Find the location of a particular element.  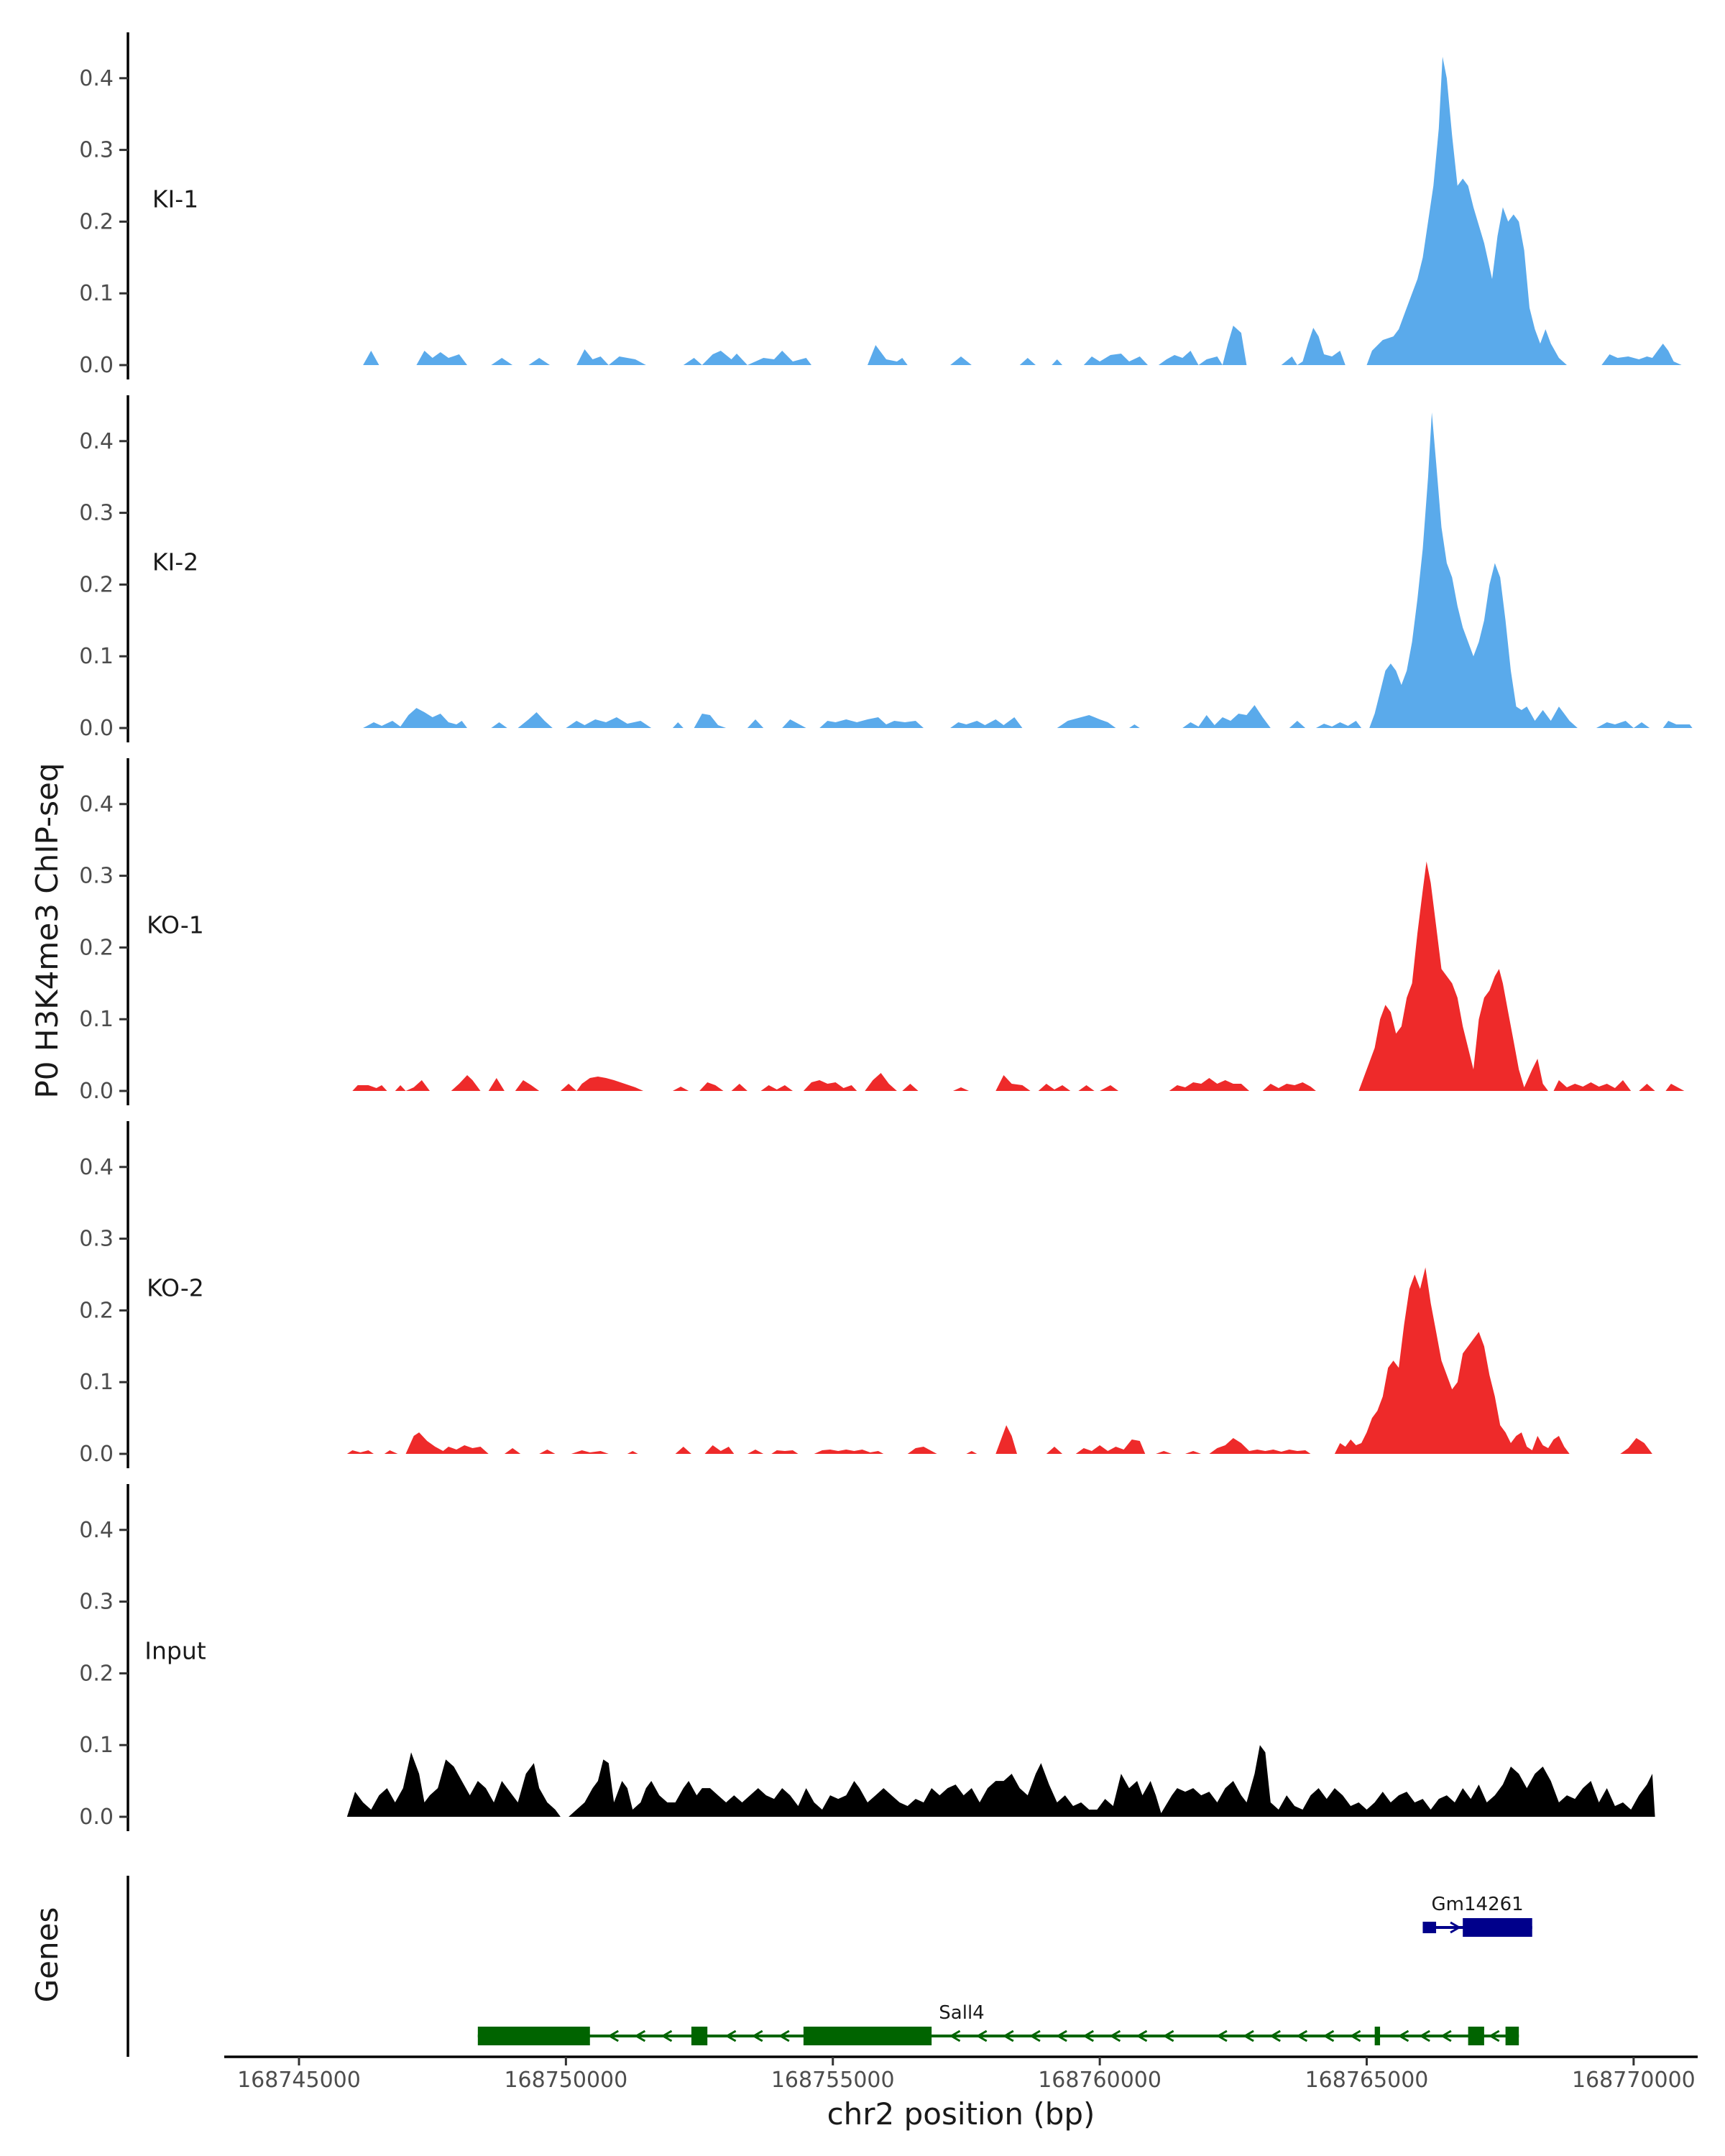

x-tick-label: 168745000 is located at coordinates (299, 2080).